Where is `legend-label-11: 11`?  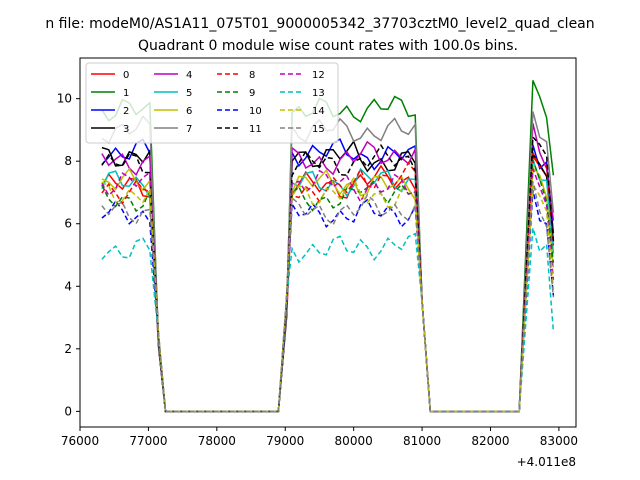
legend-label-11: 11 is located at coordinates (255, 129).